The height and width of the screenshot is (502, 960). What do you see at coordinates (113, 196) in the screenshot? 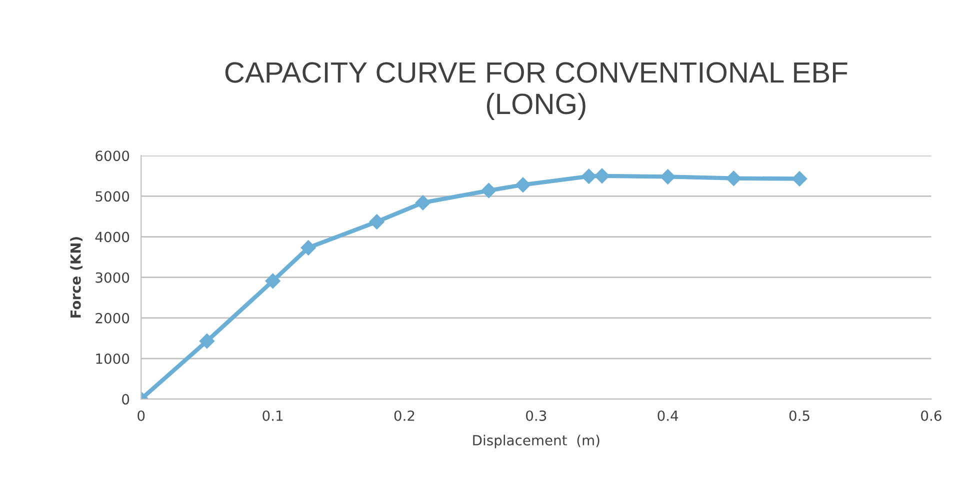
I see `y-tick-label: 5000` at bounding box center [113, 196].